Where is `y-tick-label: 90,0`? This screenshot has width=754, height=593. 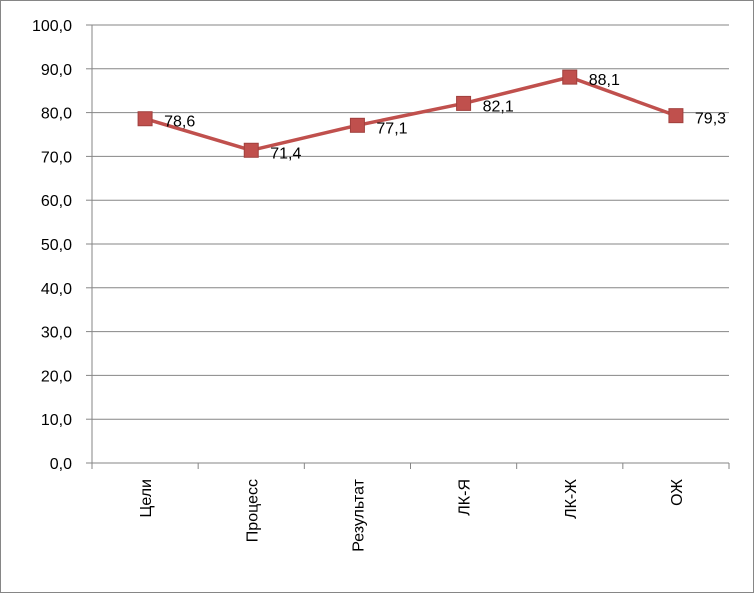 y-tick-label: 90,0 is located at coordinates (56, 70).